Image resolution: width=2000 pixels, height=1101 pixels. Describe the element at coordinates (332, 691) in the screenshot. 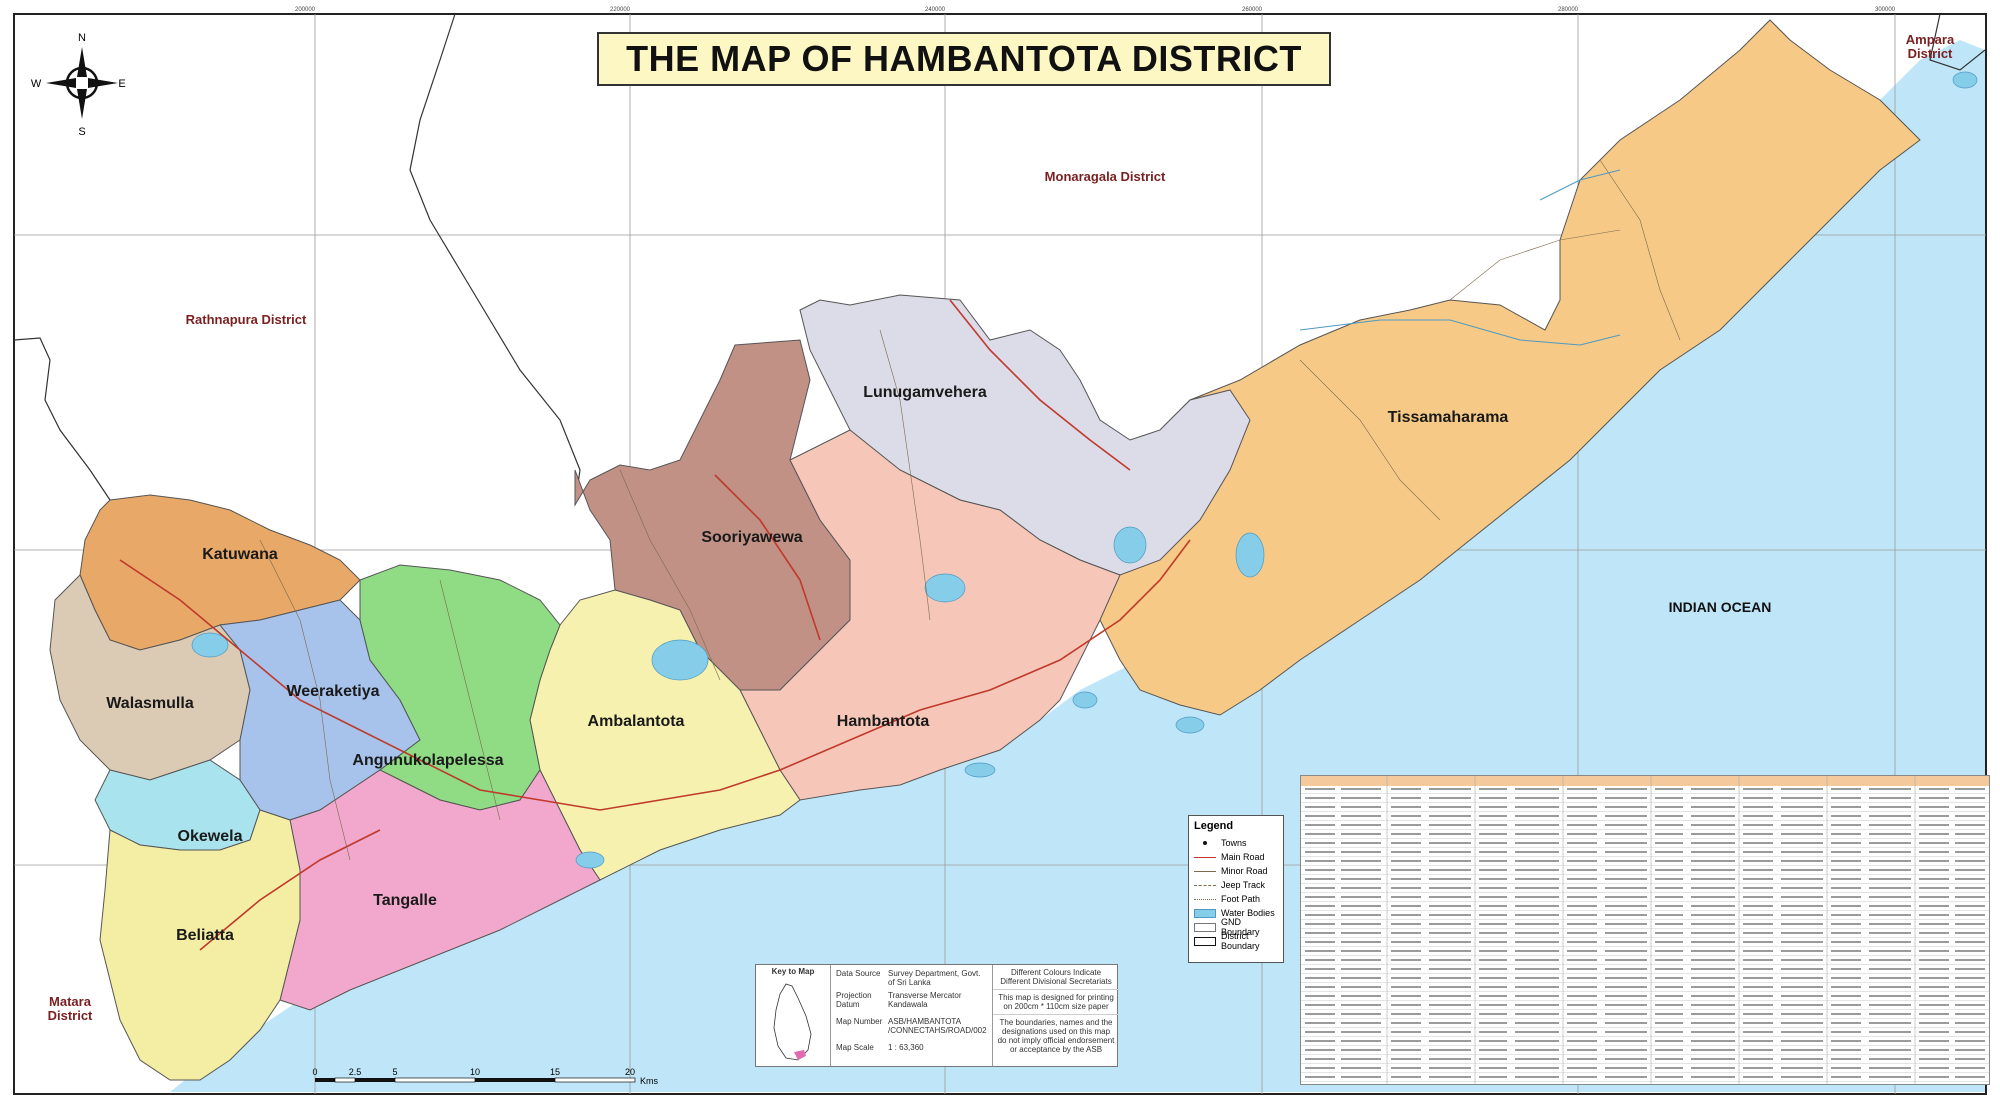

I see `label-weeraketiya: Weeraketiya` at that location.